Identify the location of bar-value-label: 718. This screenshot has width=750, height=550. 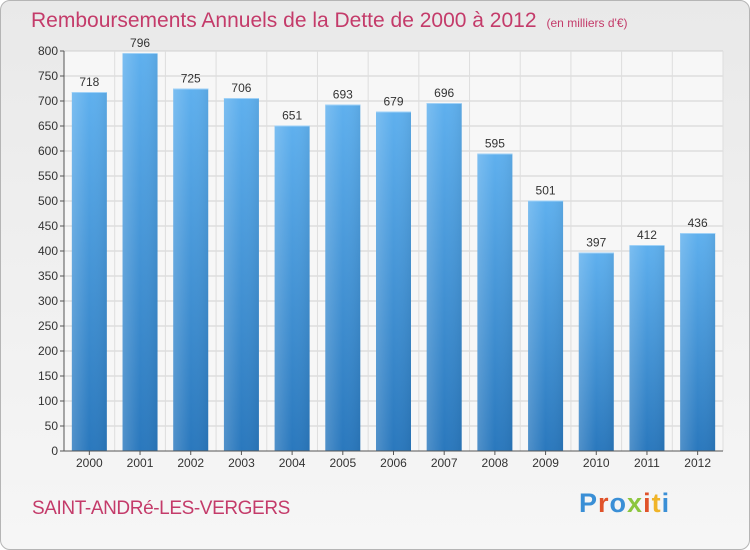
(89, 82).